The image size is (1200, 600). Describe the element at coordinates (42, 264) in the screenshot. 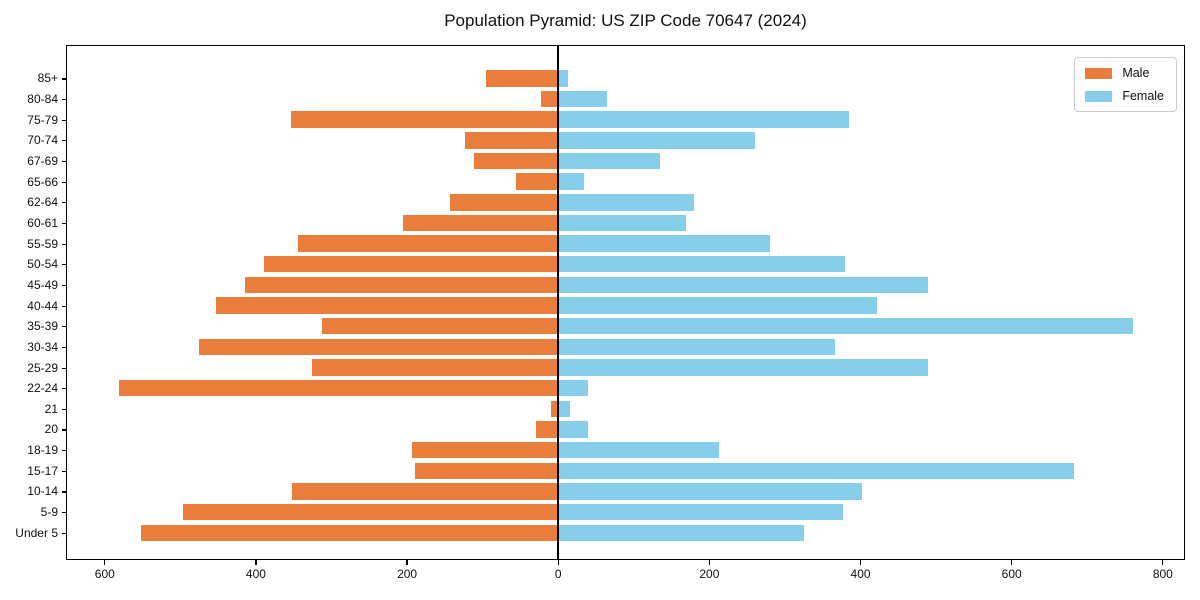

I see `y-tick-label: 50-54` at that location.